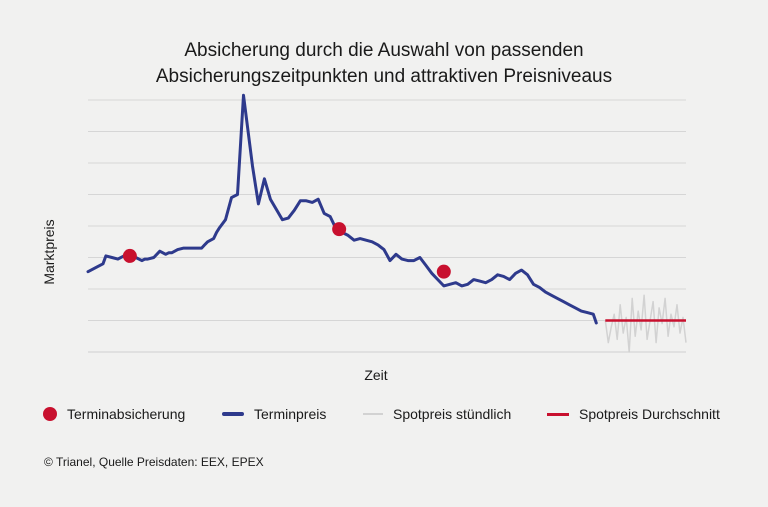  I want to click on legend-item-terminpreis: Terminpreis, so click(274, 414).